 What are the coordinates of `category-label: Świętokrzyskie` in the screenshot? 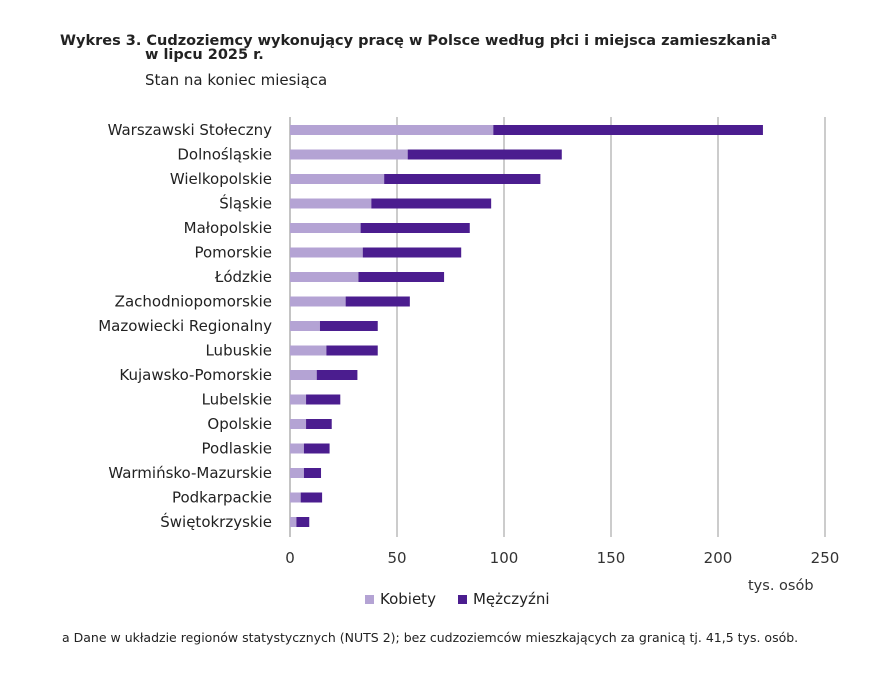 It's located at (216, 521).